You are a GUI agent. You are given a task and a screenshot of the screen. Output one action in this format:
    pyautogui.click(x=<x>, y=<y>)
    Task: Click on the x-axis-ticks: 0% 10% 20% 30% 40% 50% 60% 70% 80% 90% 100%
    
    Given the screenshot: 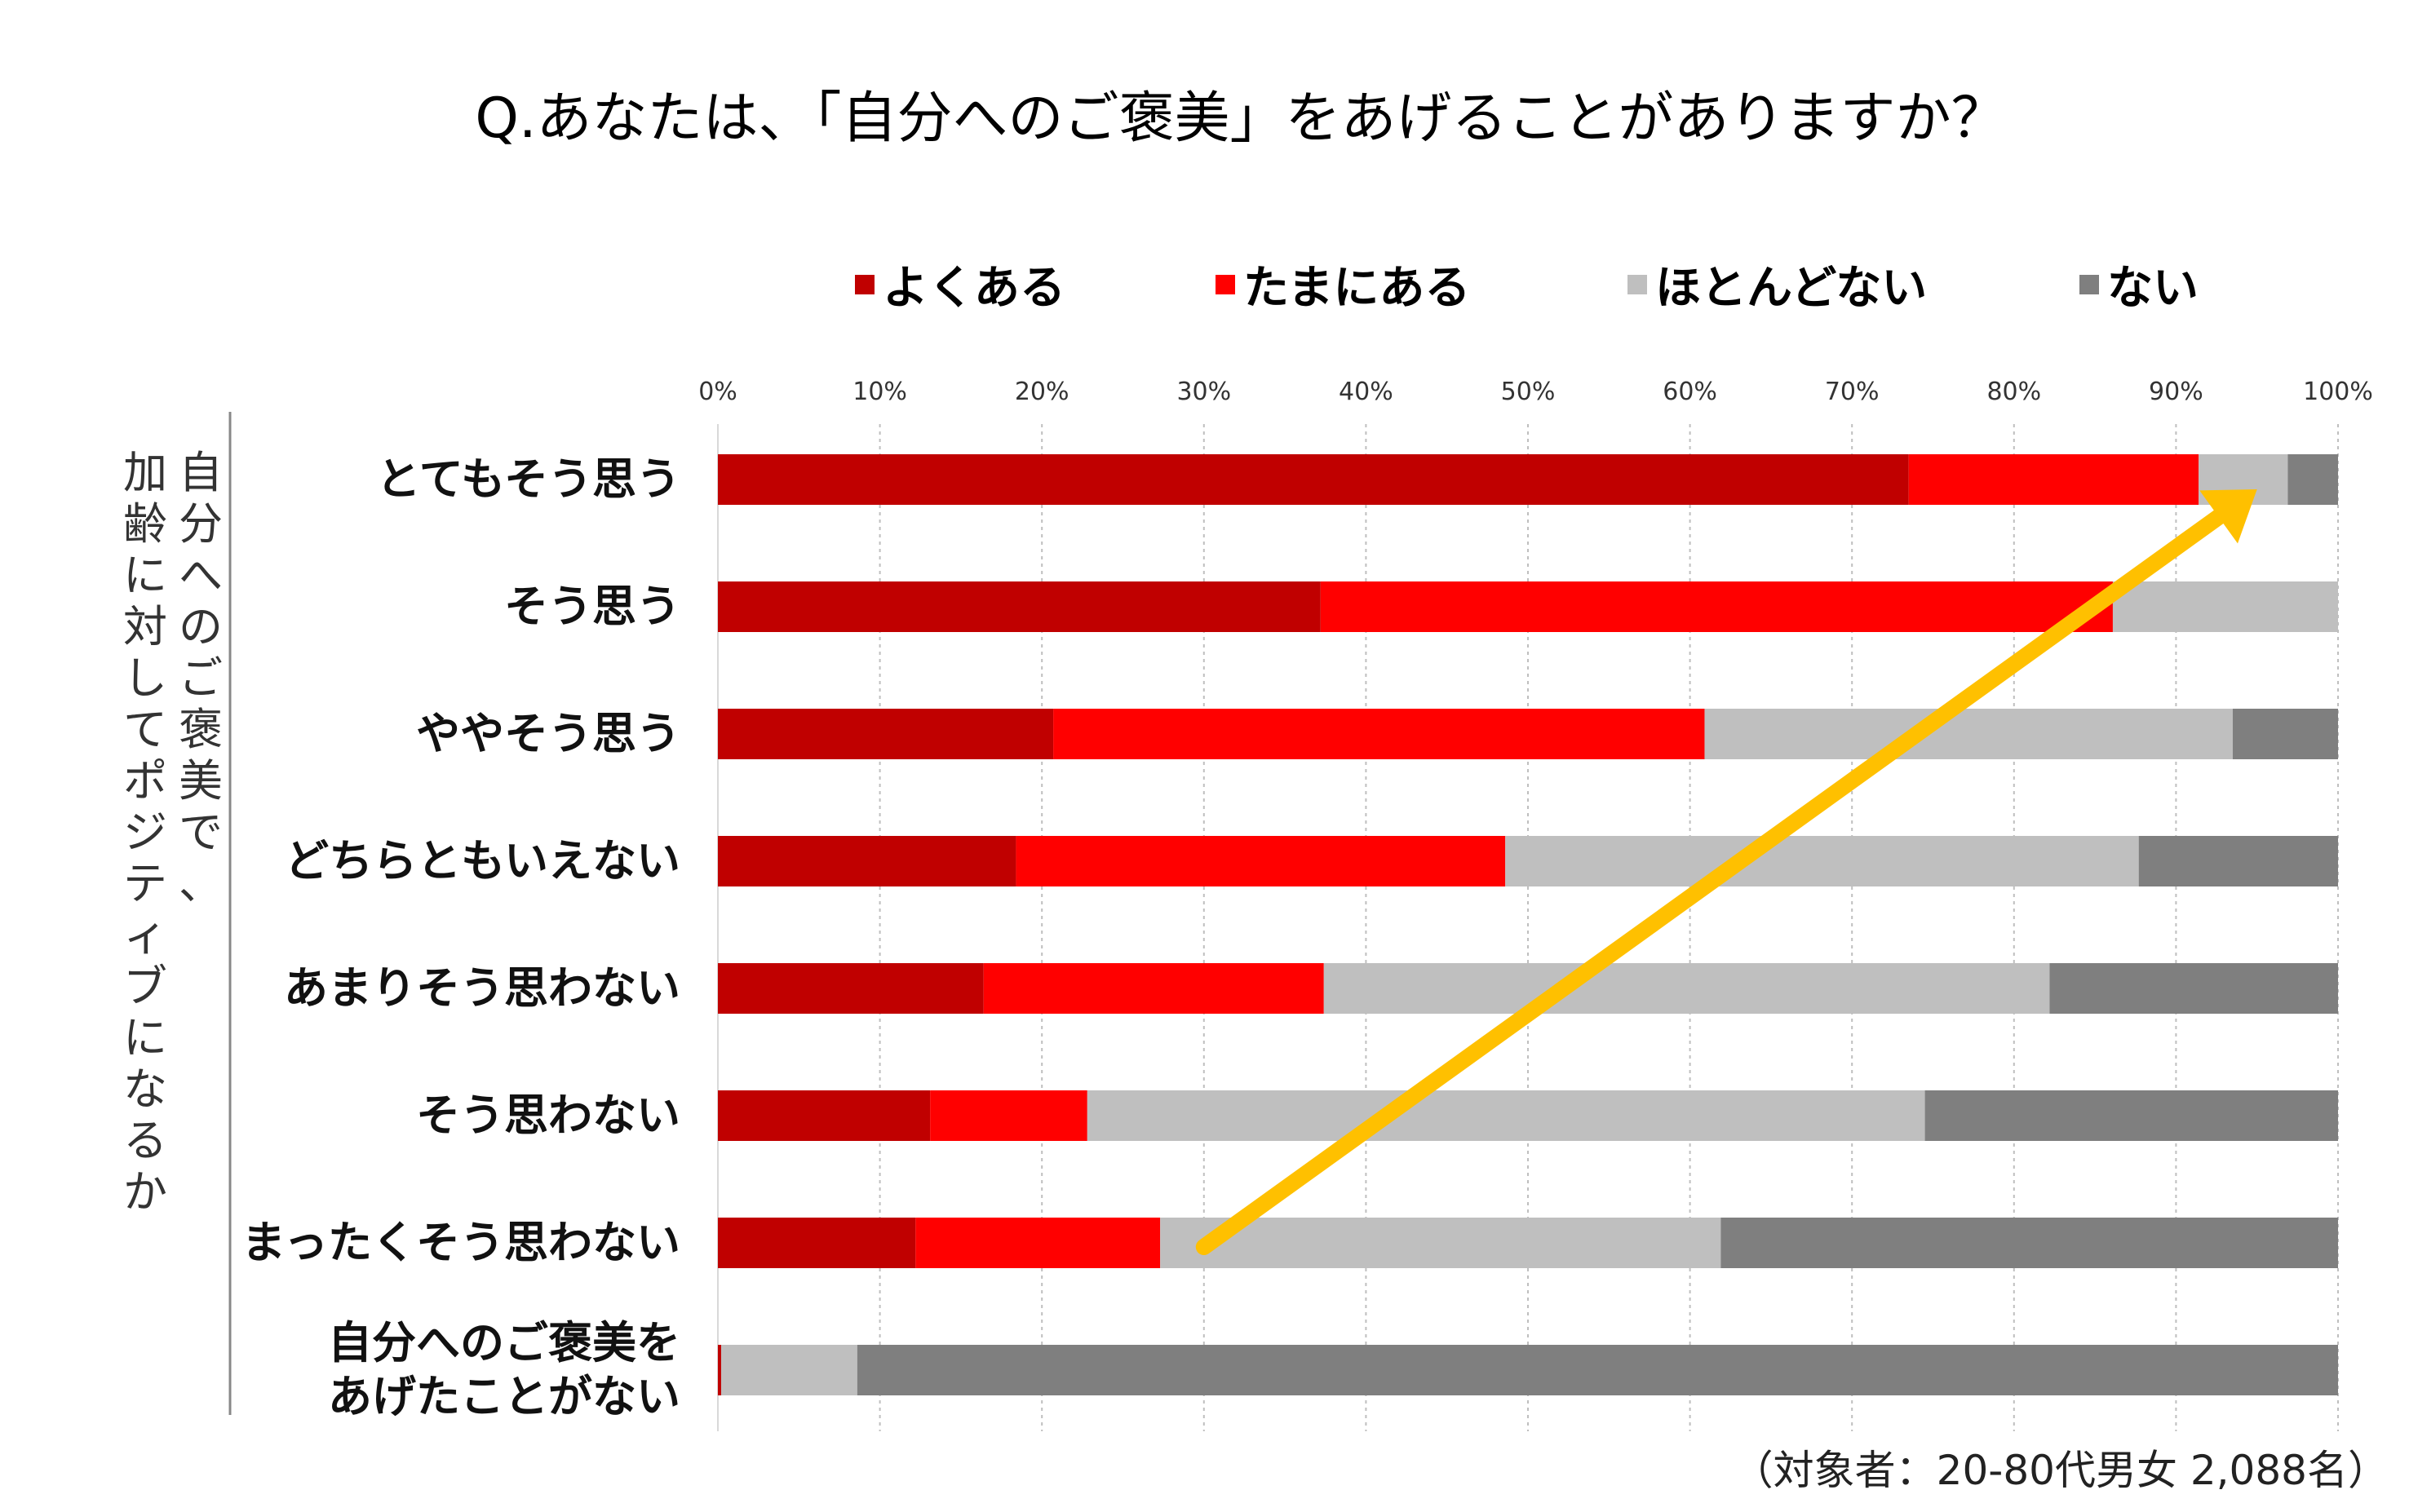 What is the action you would take?
    pyautogui.click(x=1536, y=392)
    